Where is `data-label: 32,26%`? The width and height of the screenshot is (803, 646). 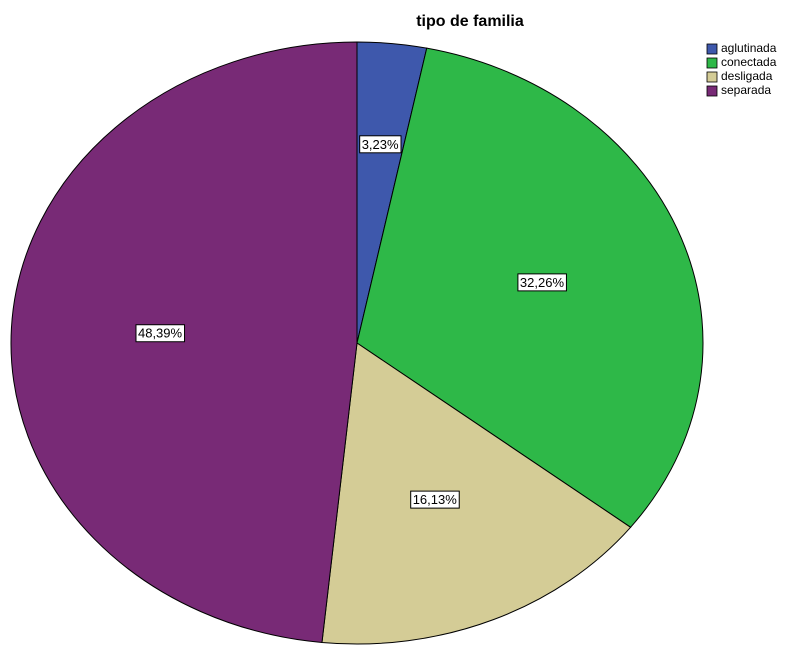 data-label: 32,26% is located at coordinates (542, 282).